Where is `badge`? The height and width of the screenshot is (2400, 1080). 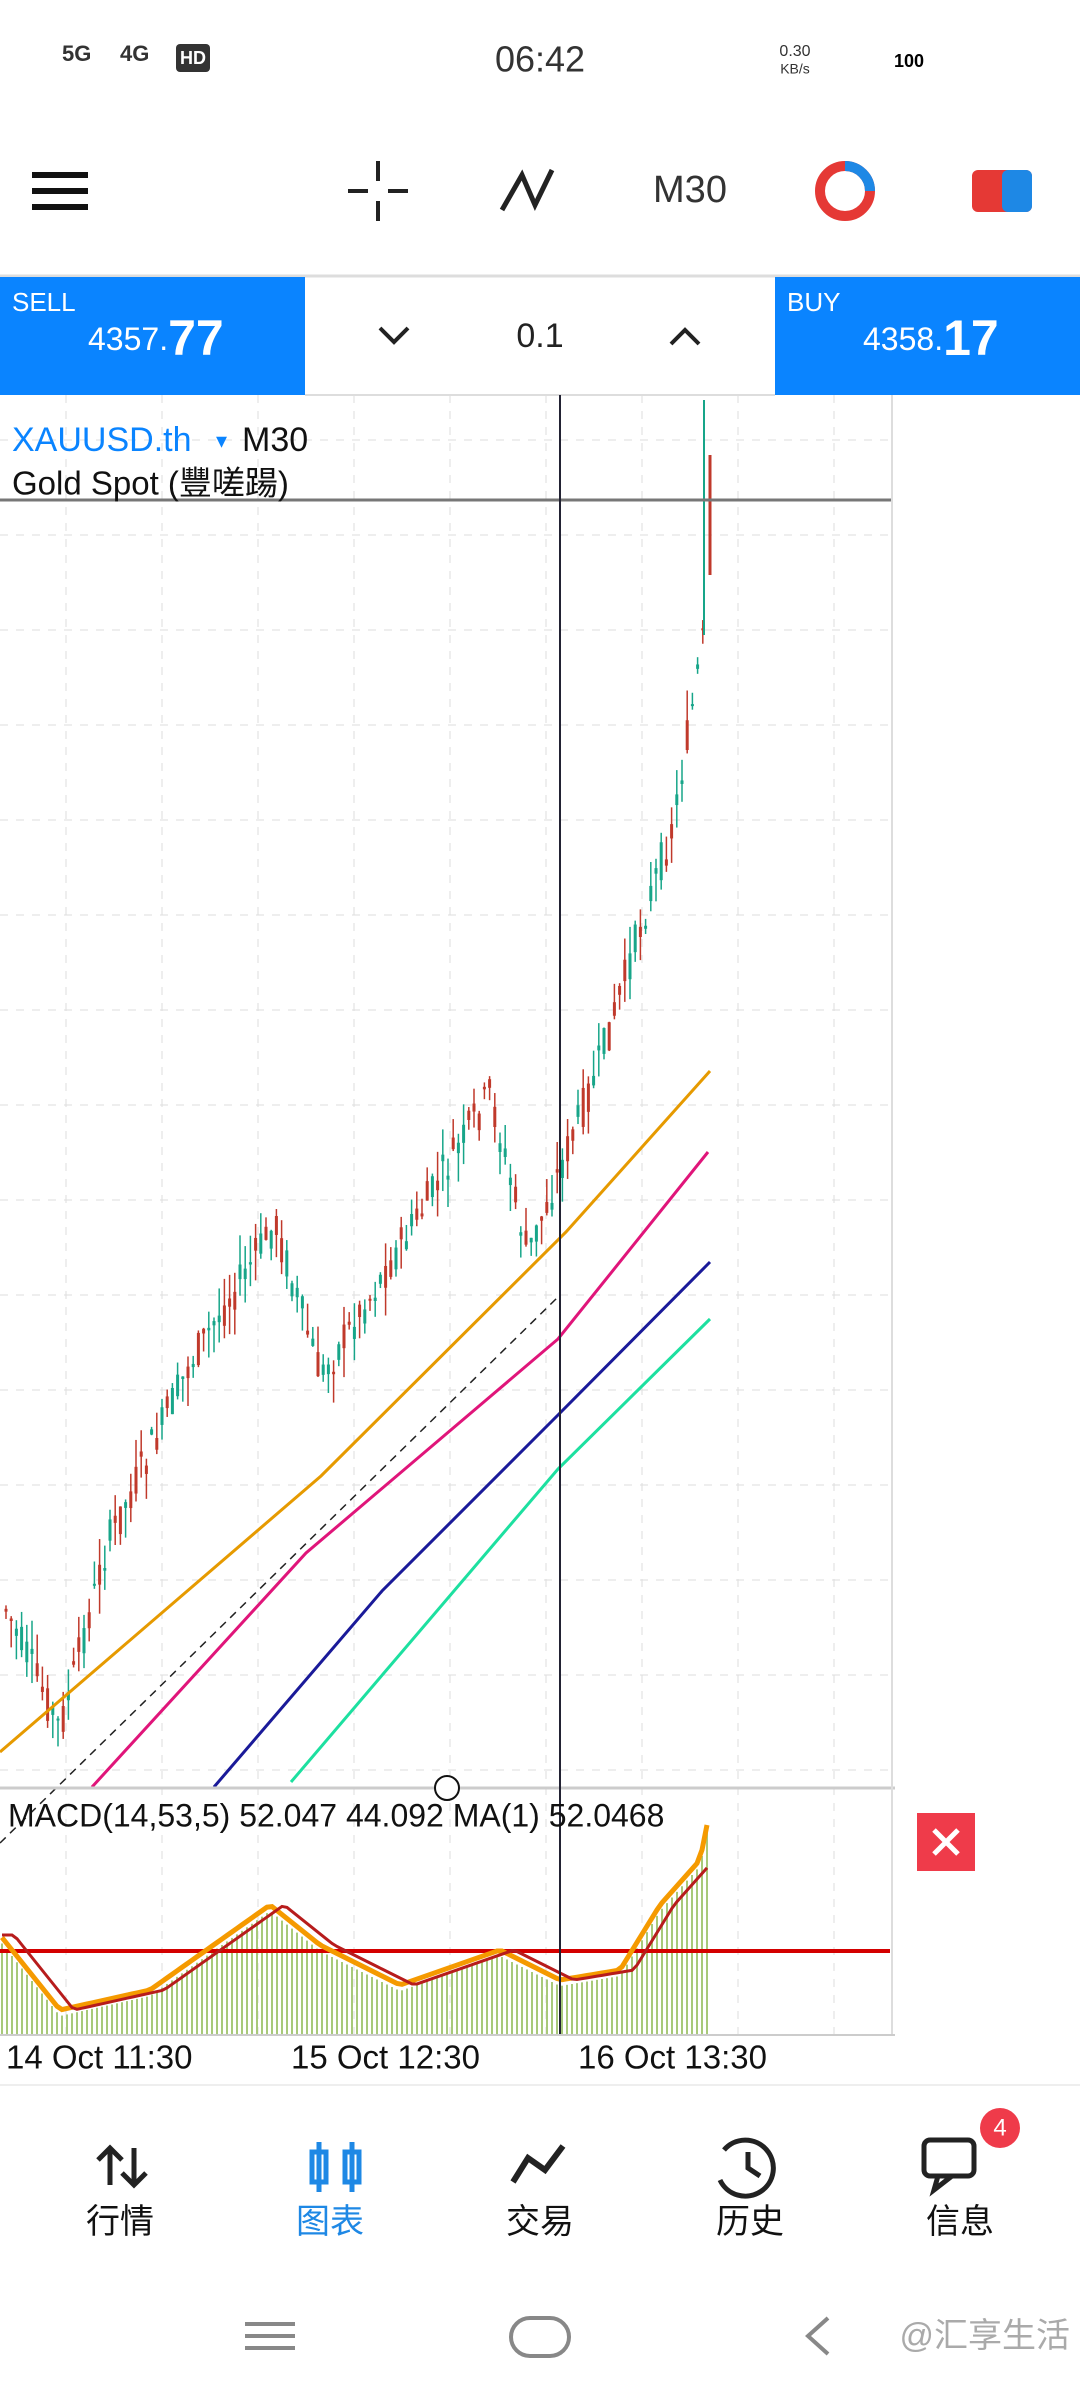
badge is located at coordinates (1000, 2128).